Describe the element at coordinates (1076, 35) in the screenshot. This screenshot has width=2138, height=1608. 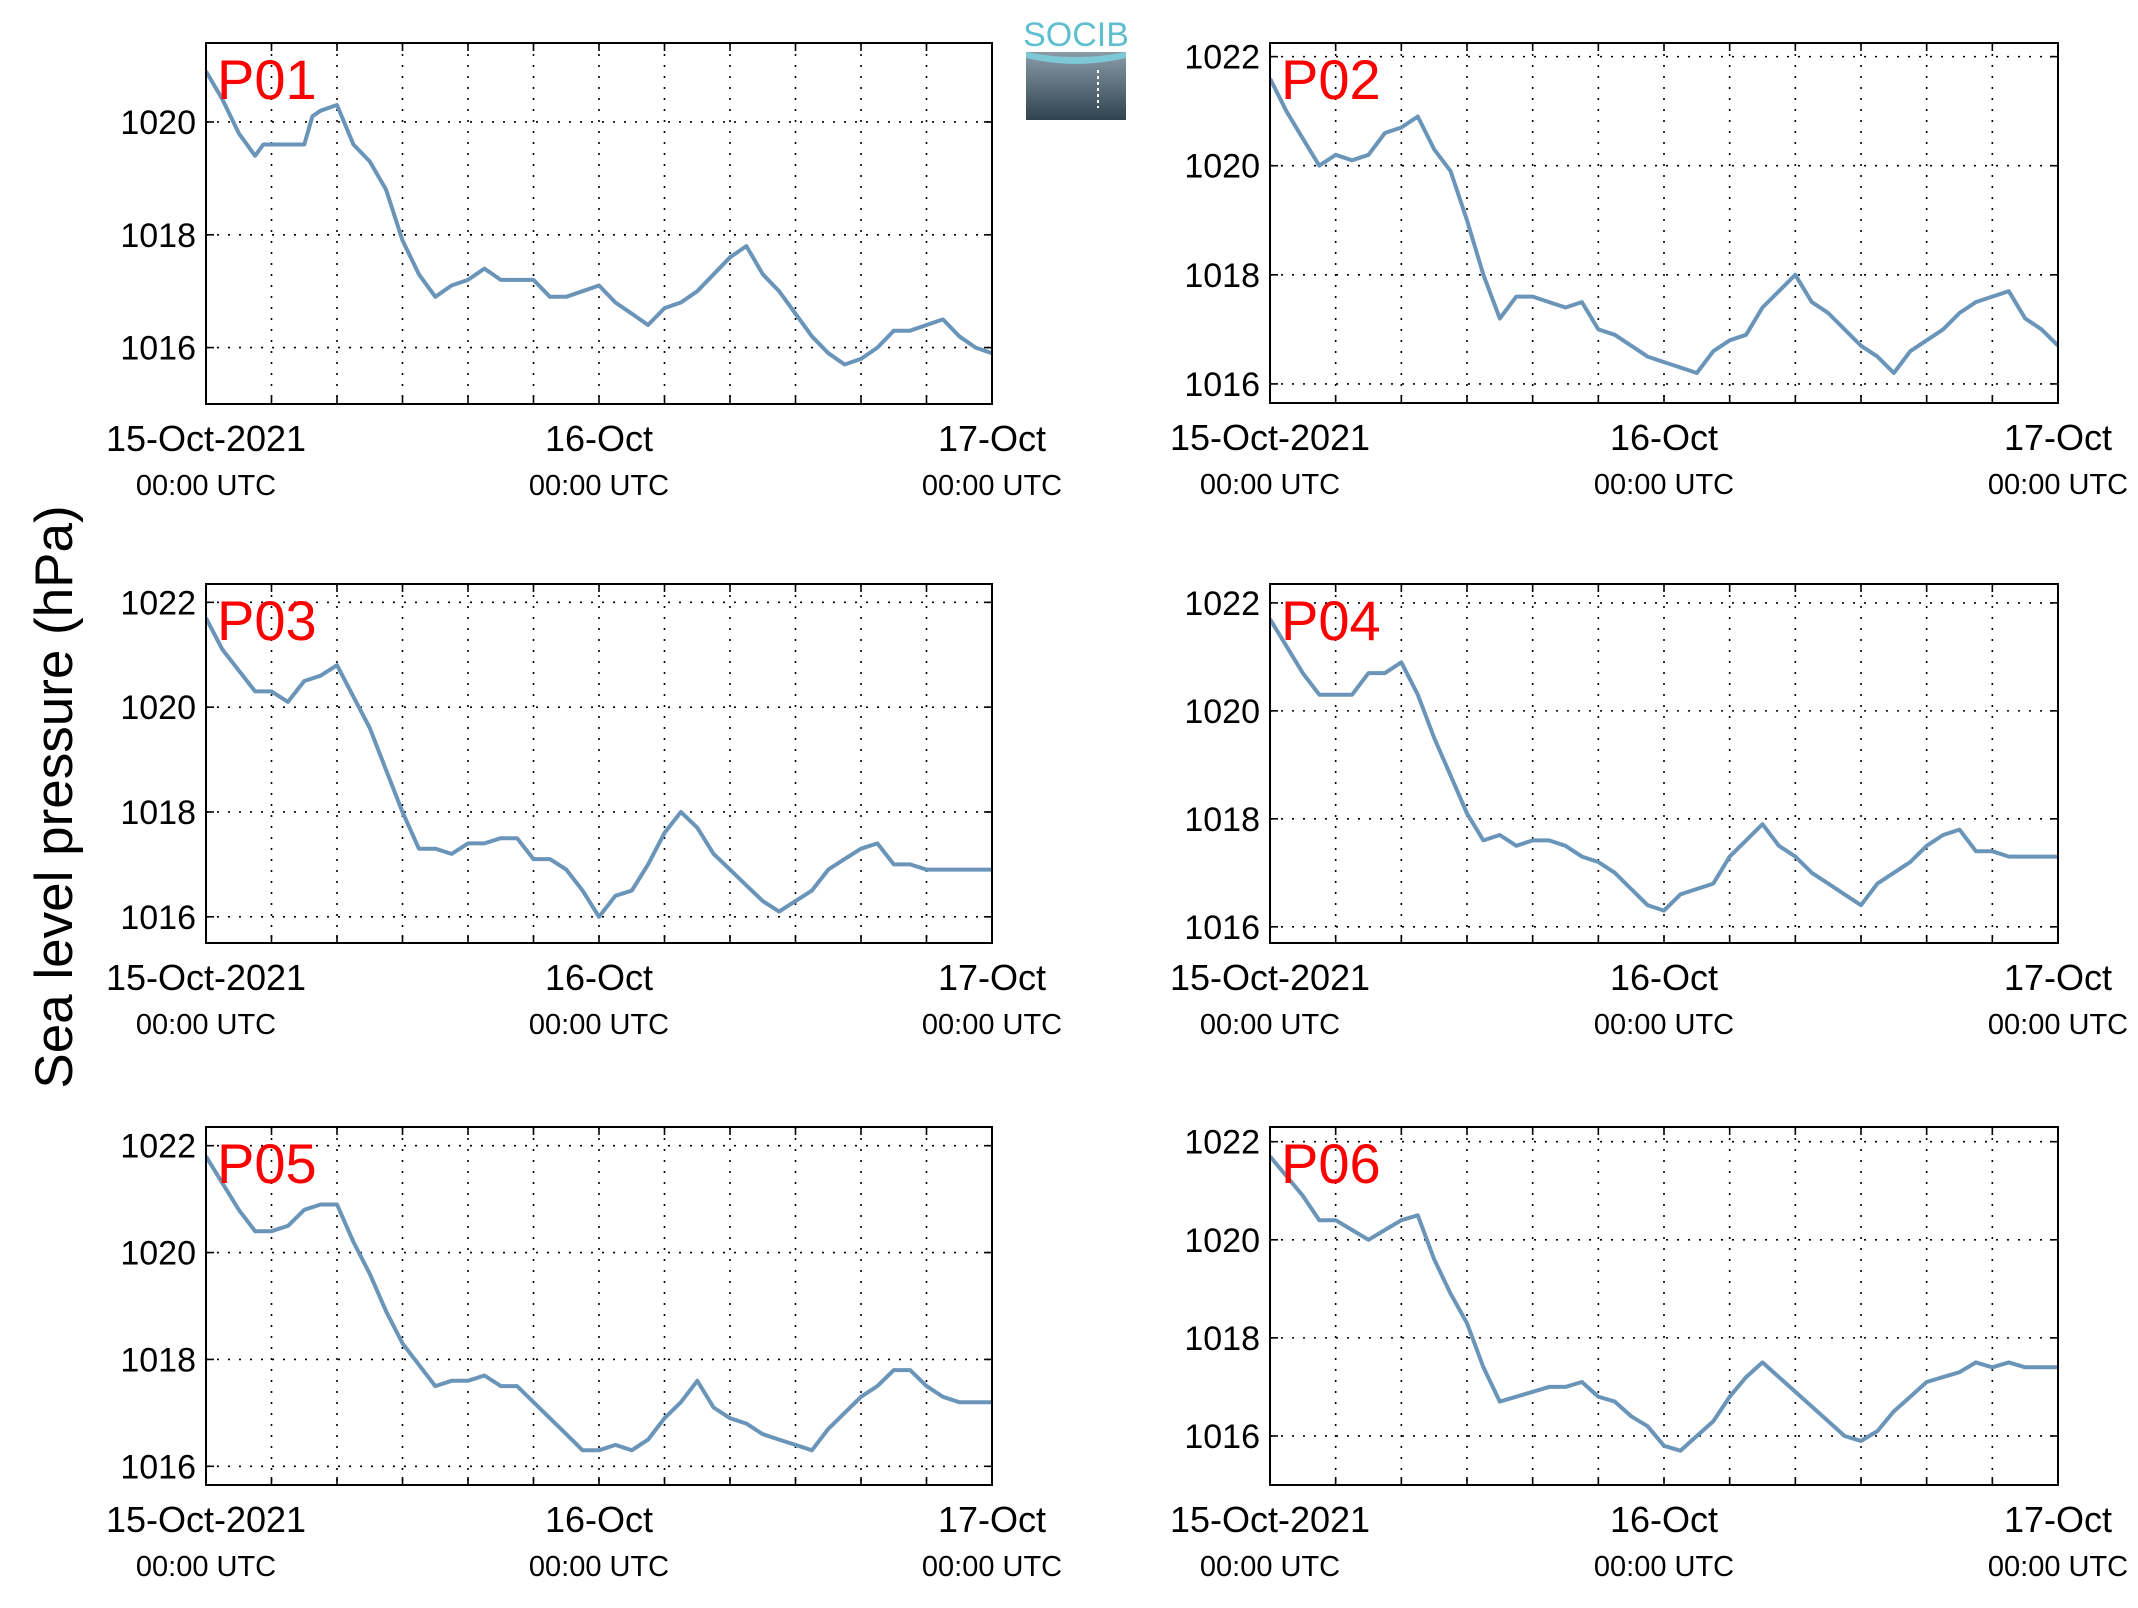
I see `logo-text: SOCIB` at that location.